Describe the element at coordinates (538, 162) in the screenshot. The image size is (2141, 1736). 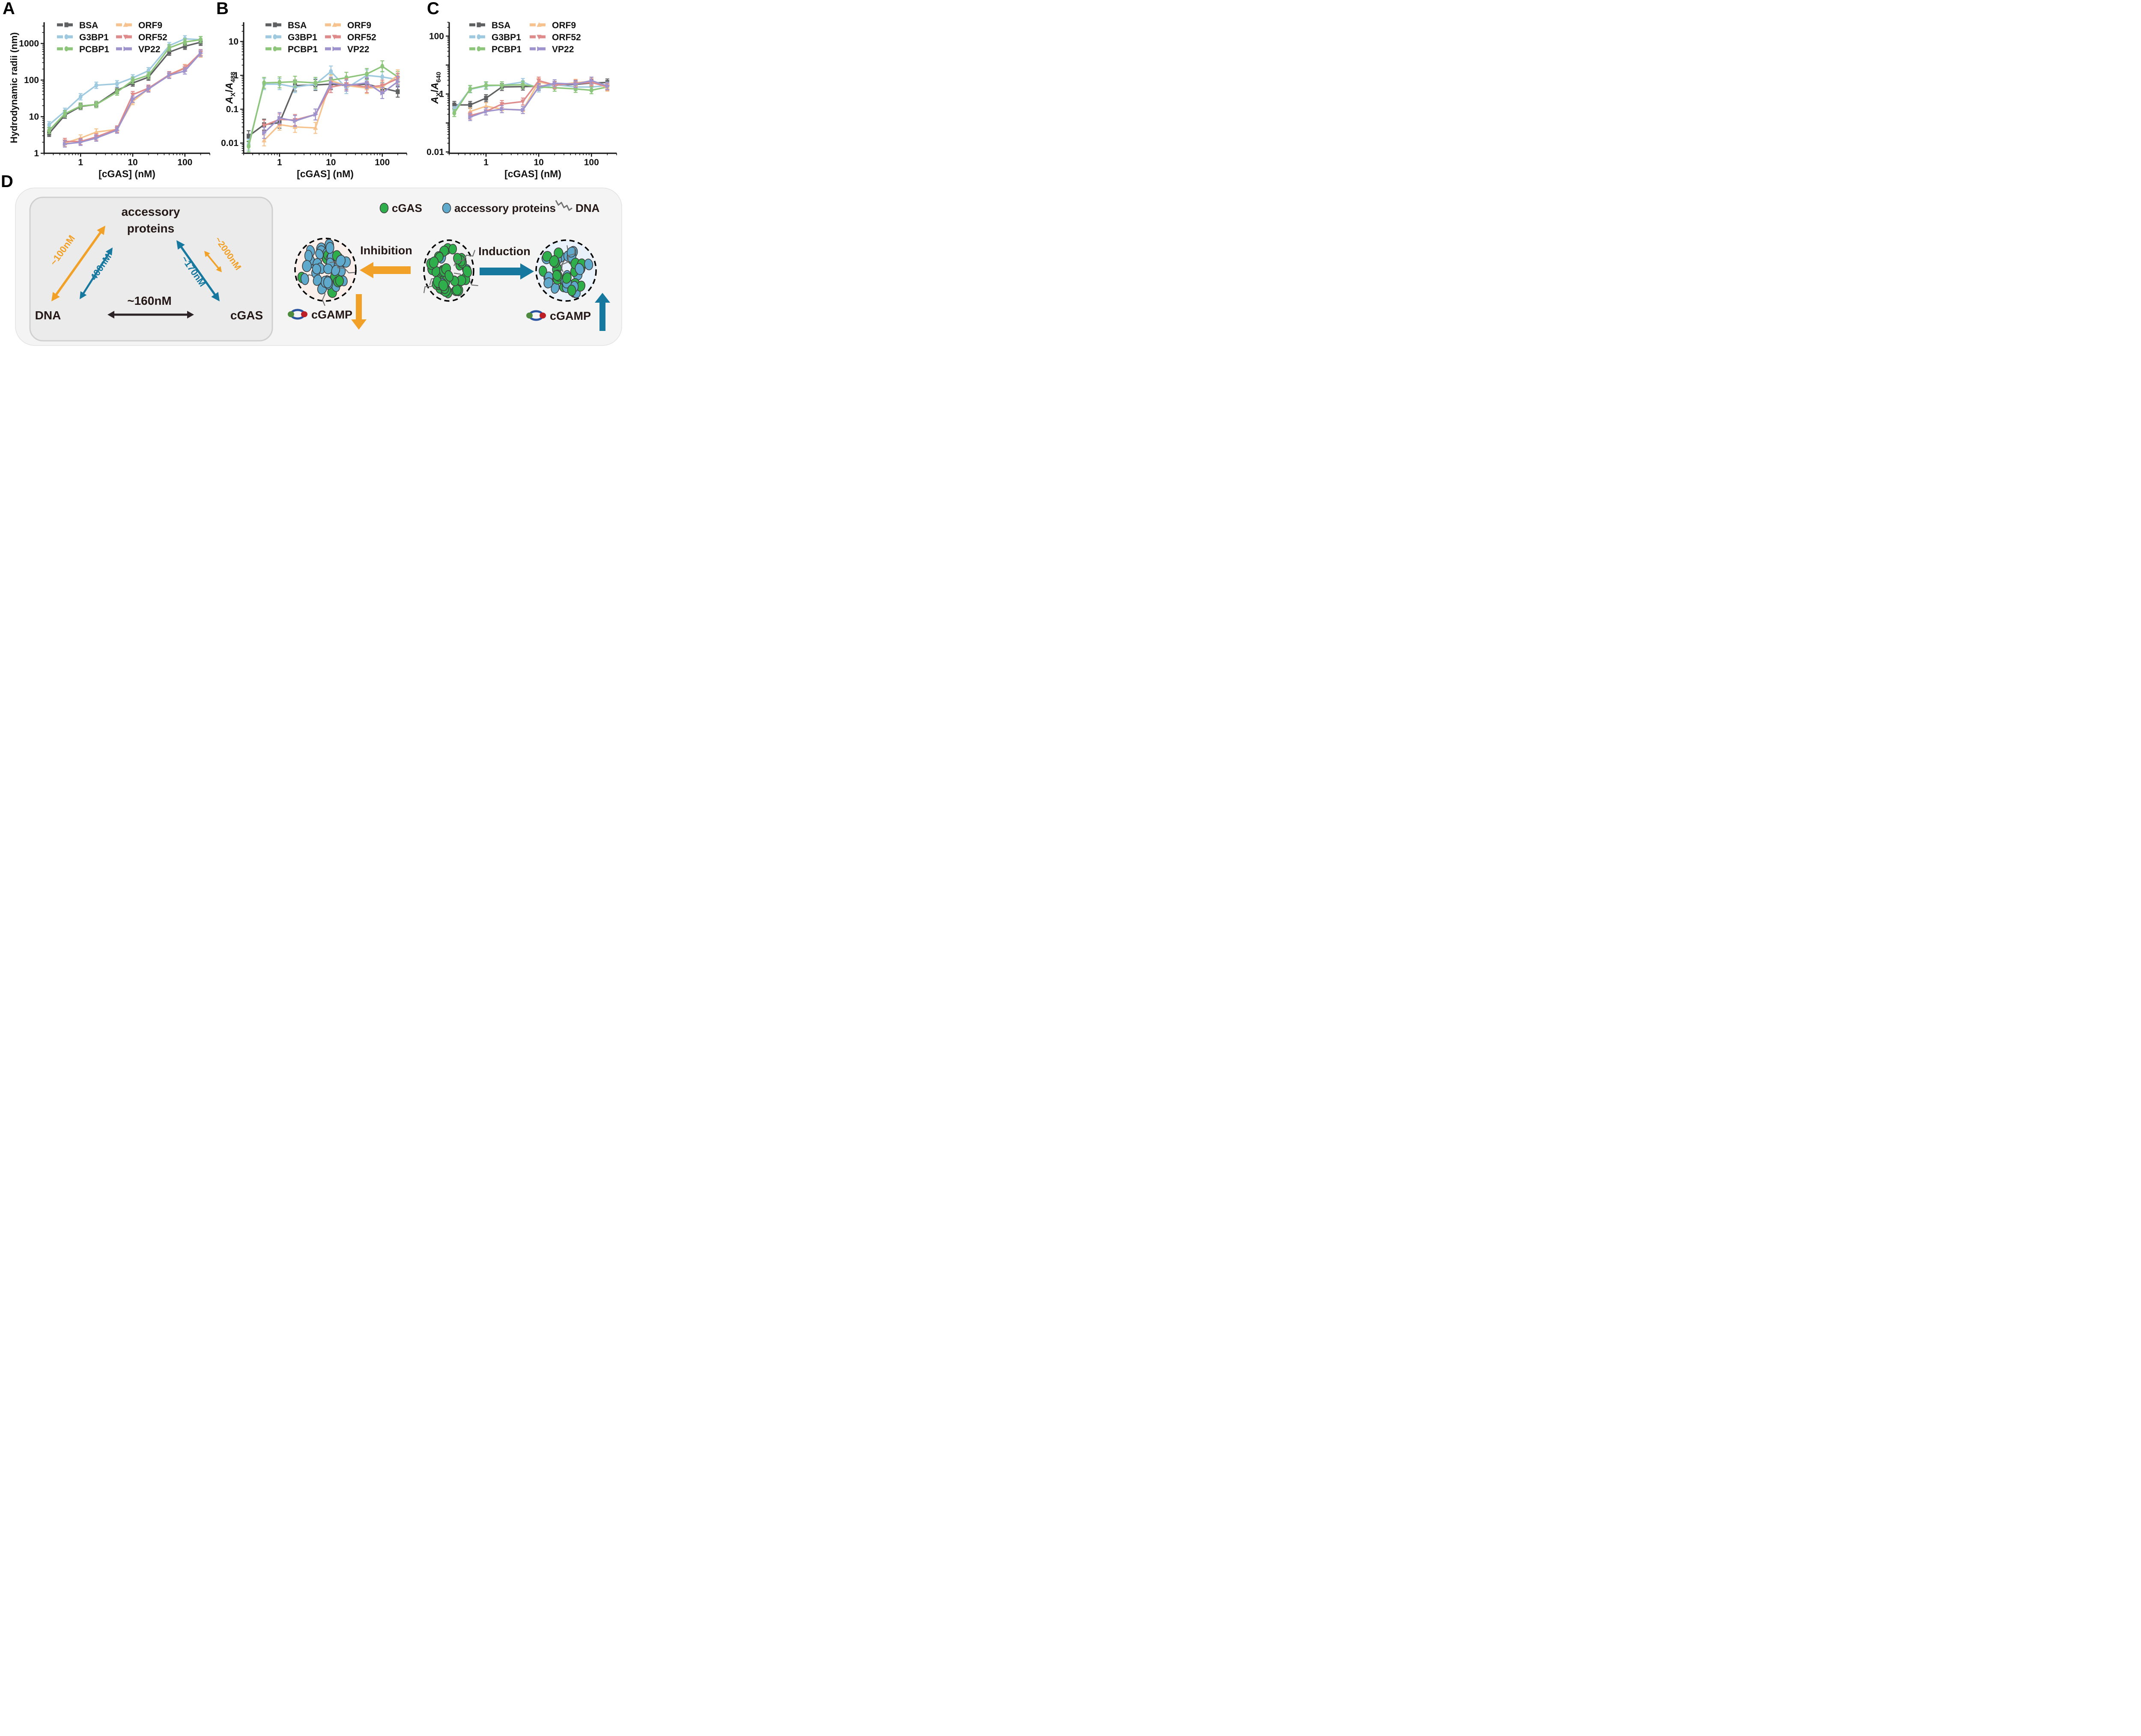
I see `x-tick-label: 10` at that location.